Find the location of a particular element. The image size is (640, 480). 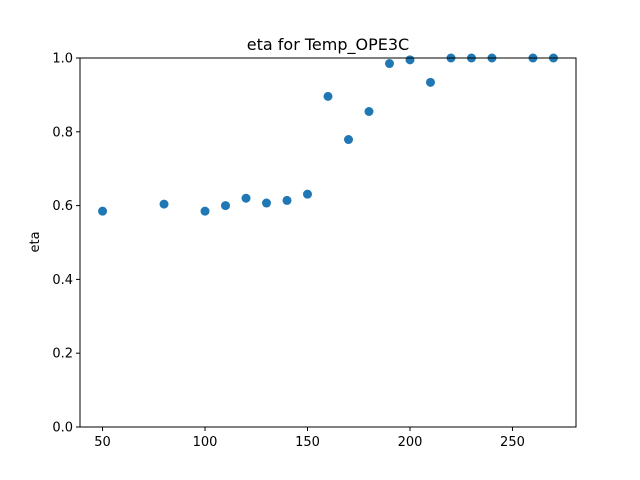

y-tick-label: 0.8 is located at coordinates (62, 132).